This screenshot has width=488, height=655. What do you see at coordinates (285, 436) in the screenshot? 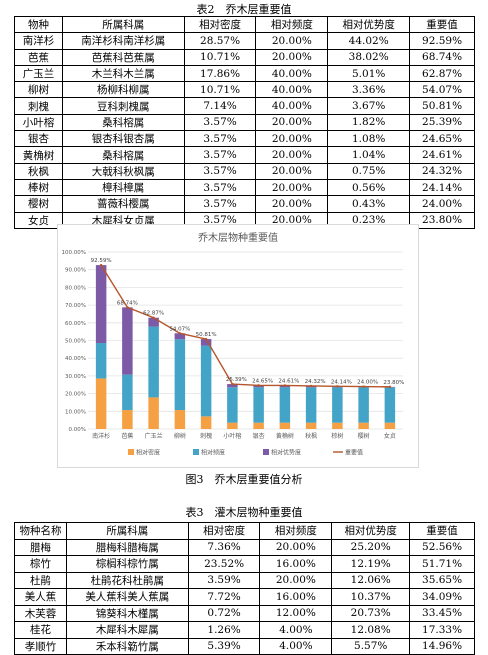
I see `x-tick-label: 黄桷树` at bounding box center [285, 436].